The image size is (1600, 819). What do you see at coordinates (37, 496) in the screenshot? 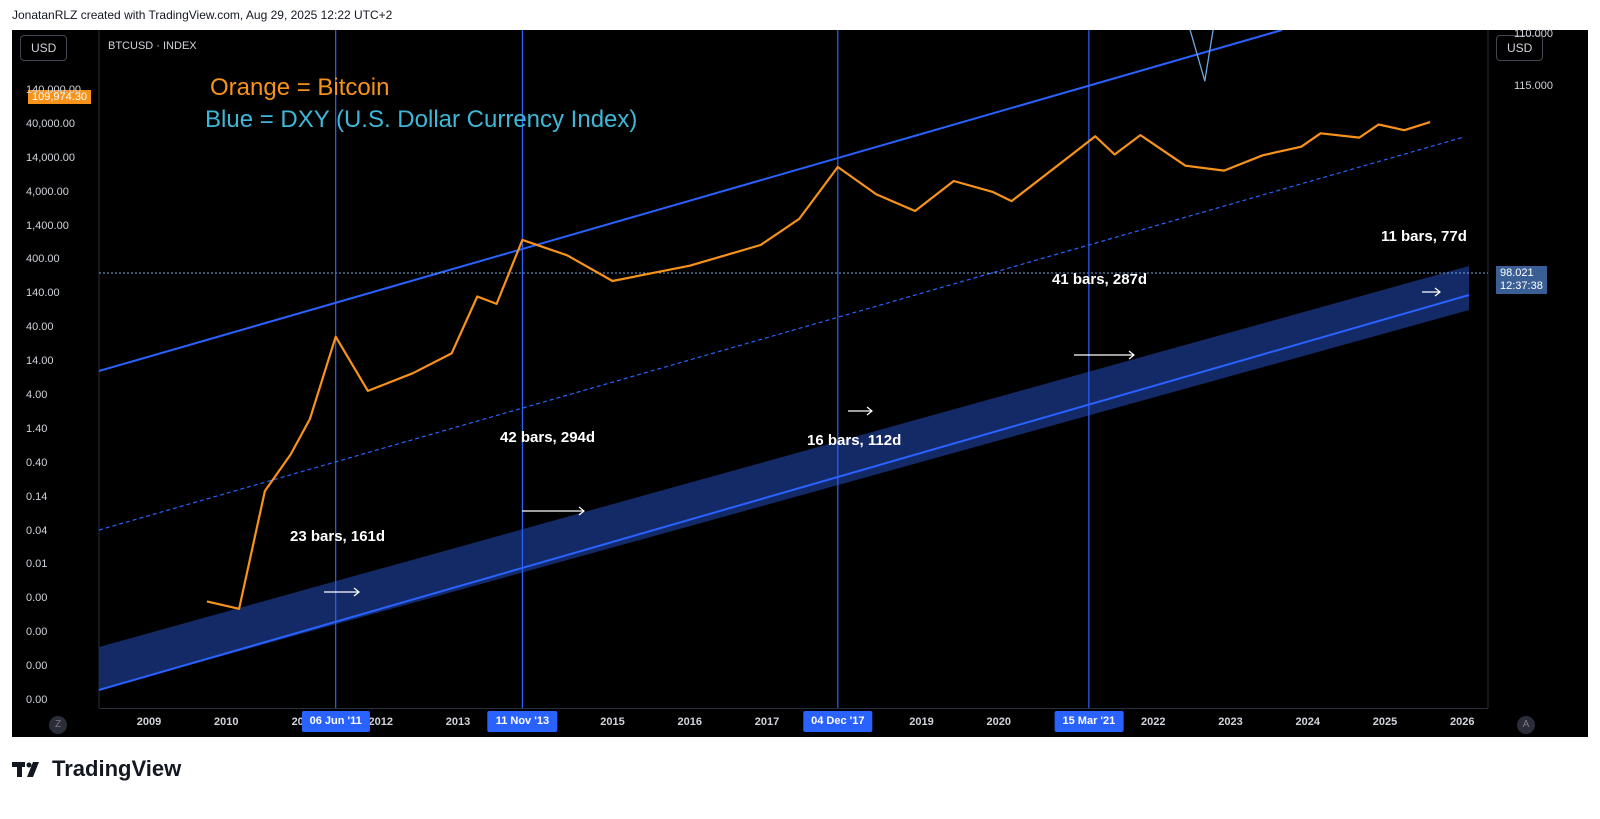
I see `left-axis-tick: 0.14` at bounding box center [37, 496].